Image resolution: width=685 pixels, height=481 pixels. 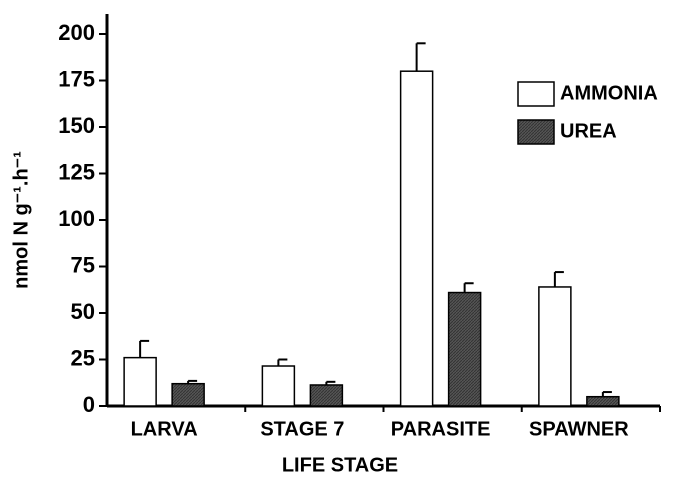 I want to click on y-tick-label: 125, so click(x=76, y=171).